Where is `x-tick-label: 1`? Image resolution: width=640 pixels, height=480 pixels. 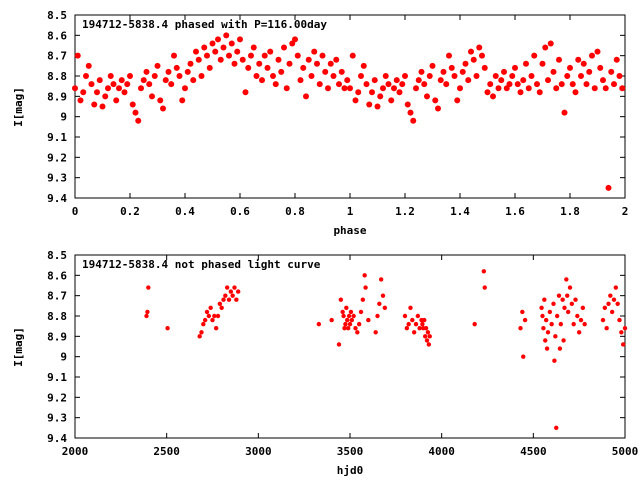 x-tick-label: 1 is located at coordinates (350, 211).